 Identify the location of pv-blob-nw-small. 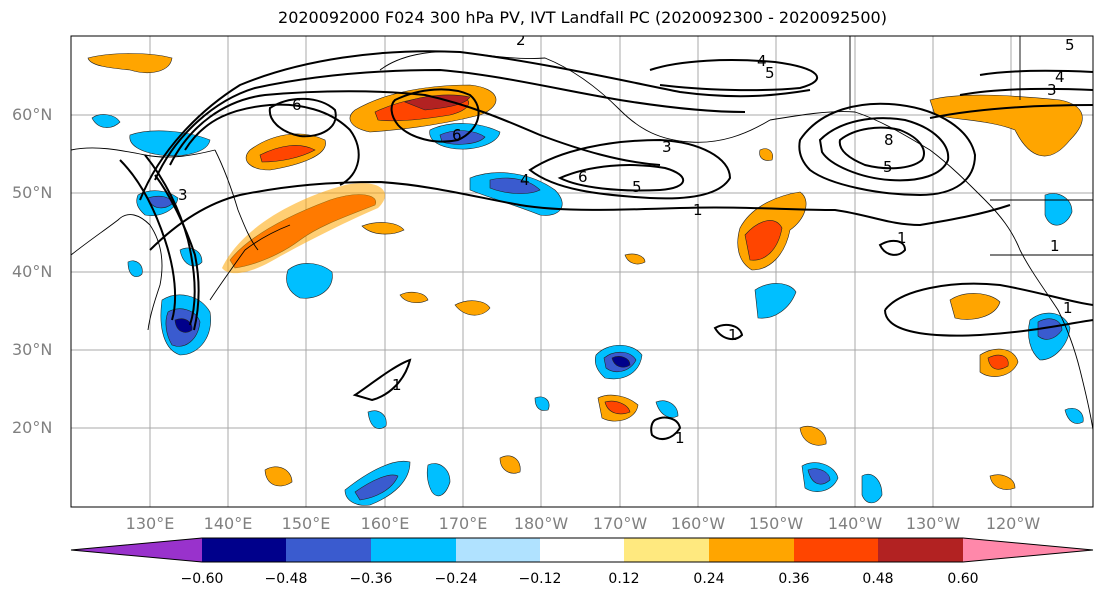
(130, 63).